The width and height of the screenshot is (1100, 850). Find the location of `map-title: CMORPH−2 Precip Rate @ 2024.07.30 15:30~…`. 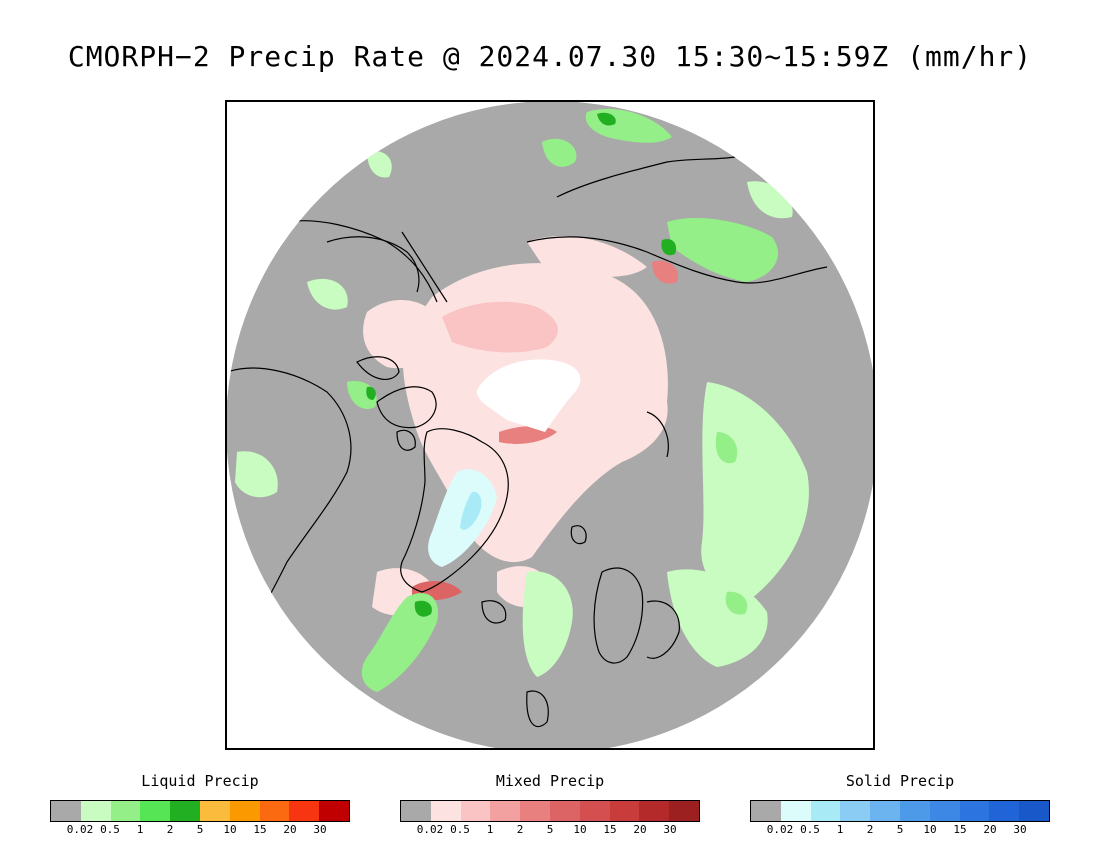

map-title: CMORPH−2 Precip Rate @ 2024.07.30 15:30~… is located at coordinates (550, 56).